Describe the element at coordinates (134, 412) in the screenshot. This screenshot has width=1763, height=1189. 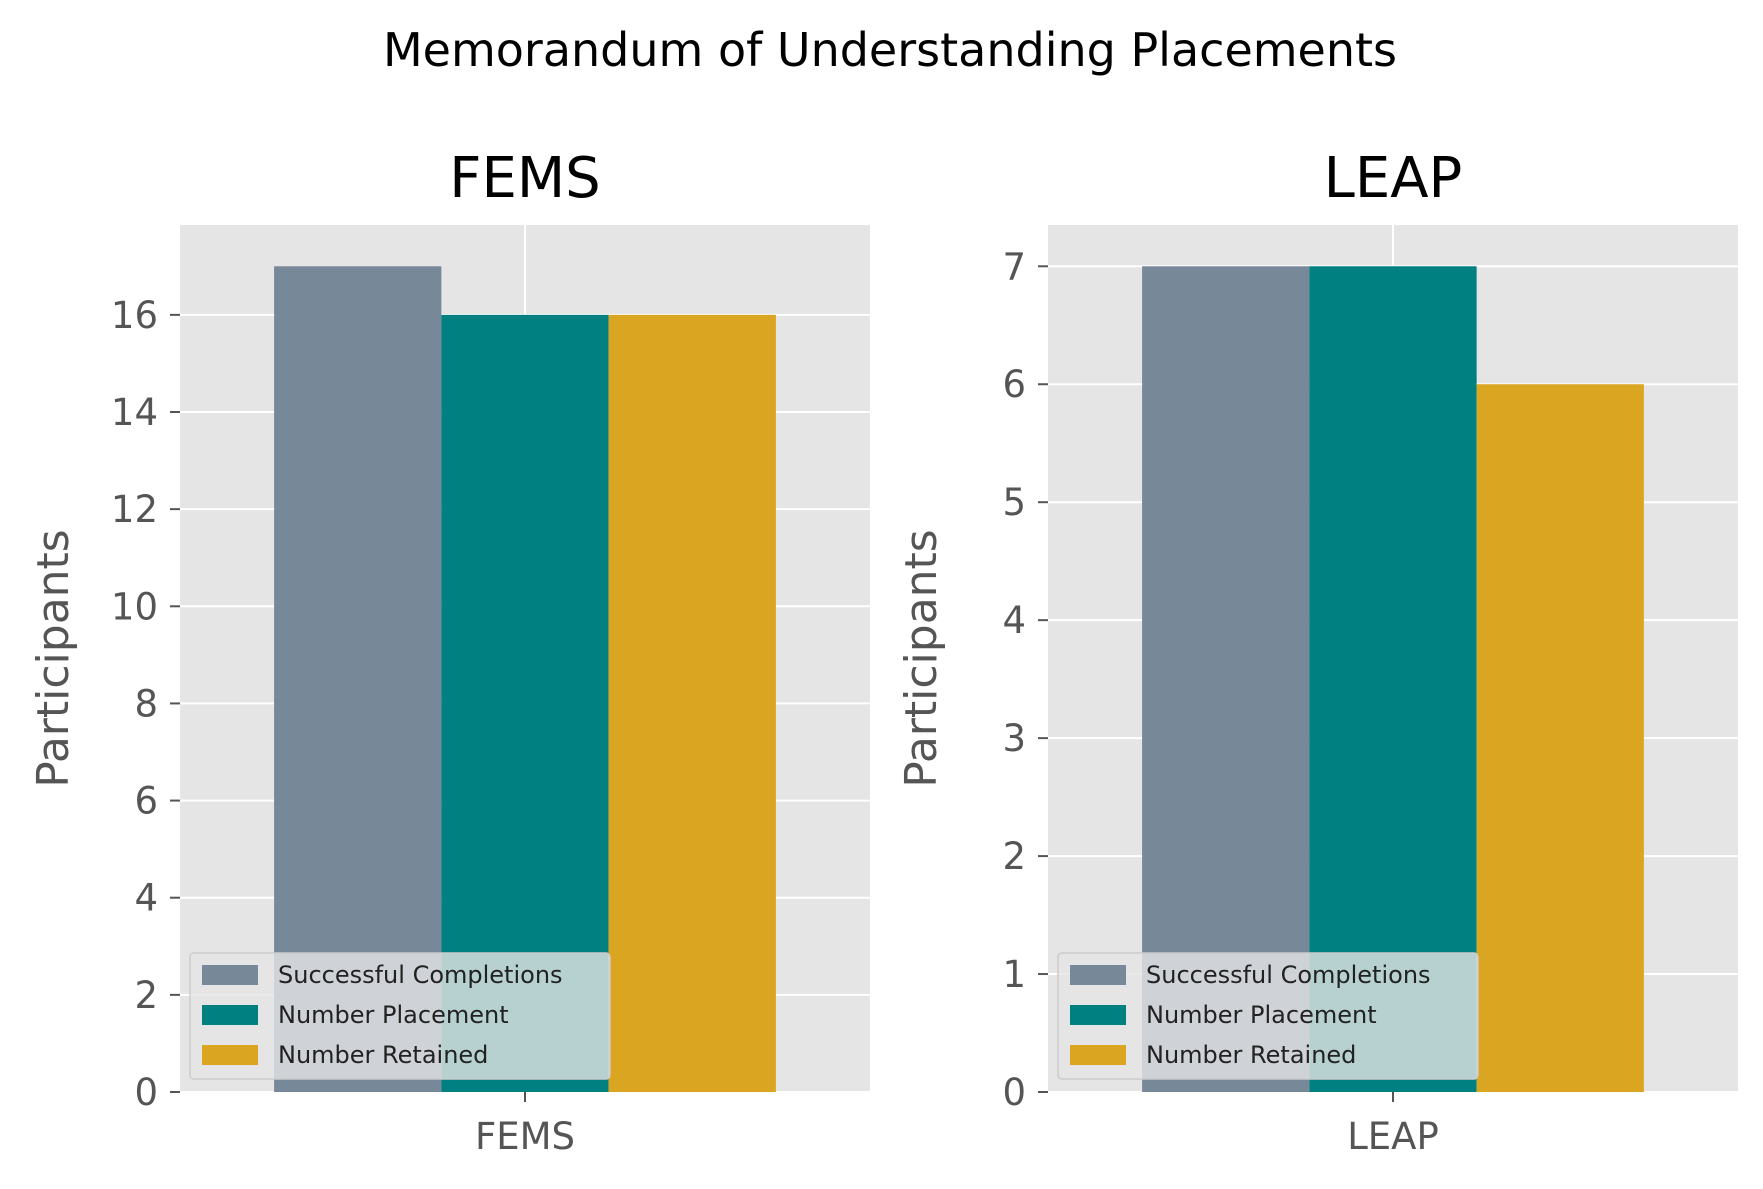
I see `y-tick-label: 14` at that location.